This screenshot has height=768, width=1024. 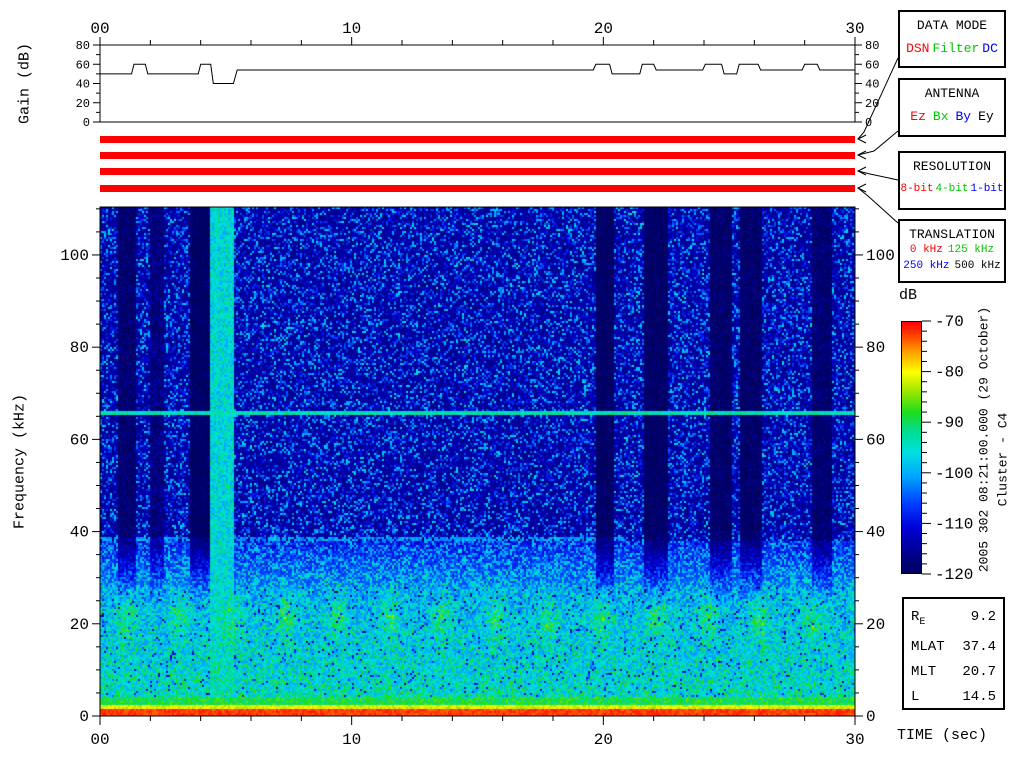 I want to click on freq-left-tick-label: 80, so click(x=79, y=348).